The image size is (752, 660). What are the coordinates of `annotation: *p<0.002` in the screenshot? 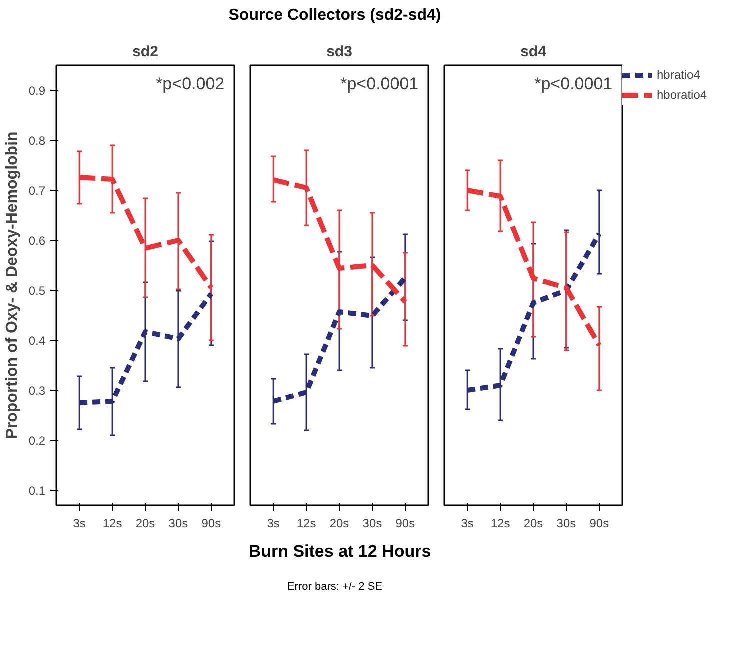 It's located at (190, 84).